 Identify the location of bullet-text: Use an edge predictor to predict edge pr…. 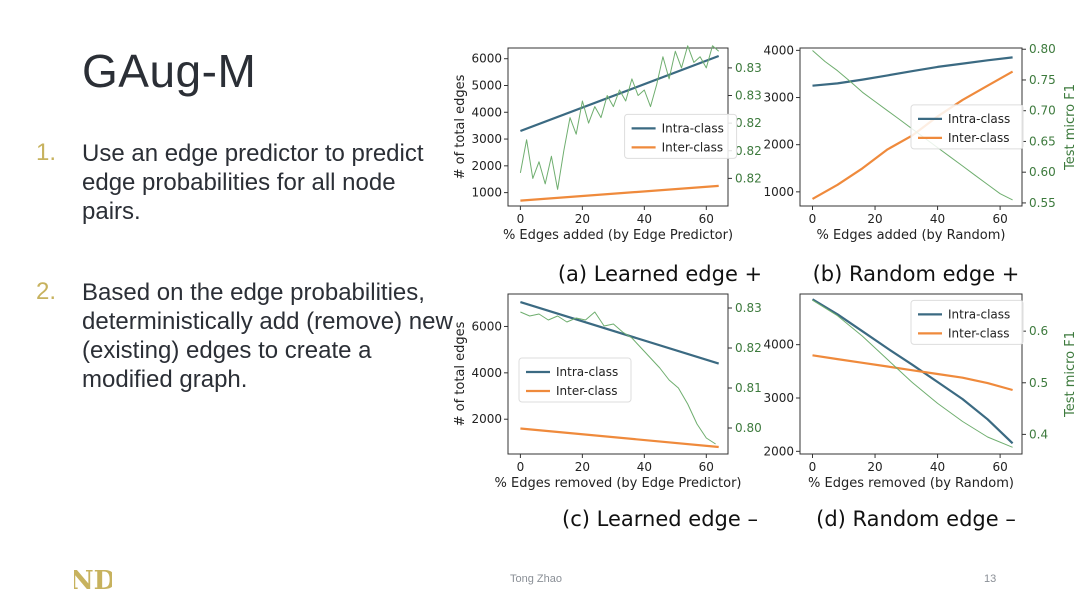
(253, 182).